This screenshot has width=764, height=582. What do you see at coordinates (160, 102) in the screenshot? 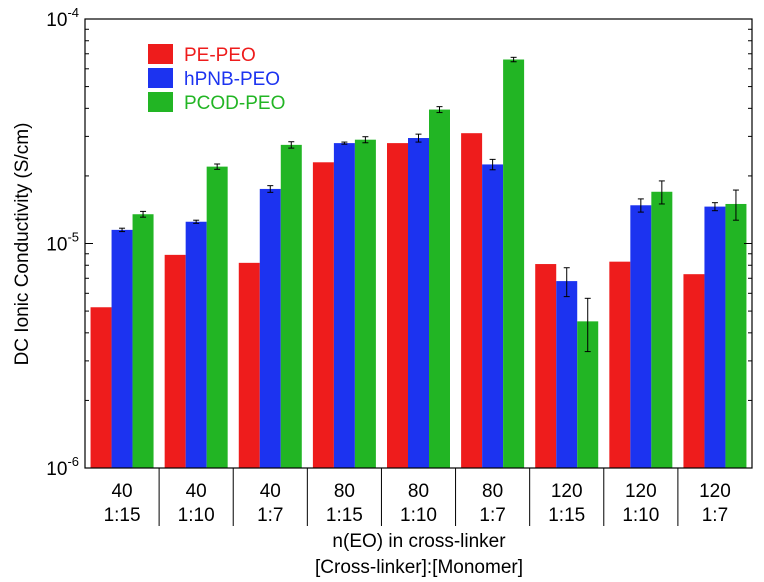
I see `legend-swatch-pcod-peo` at bounding box center [160, 102].